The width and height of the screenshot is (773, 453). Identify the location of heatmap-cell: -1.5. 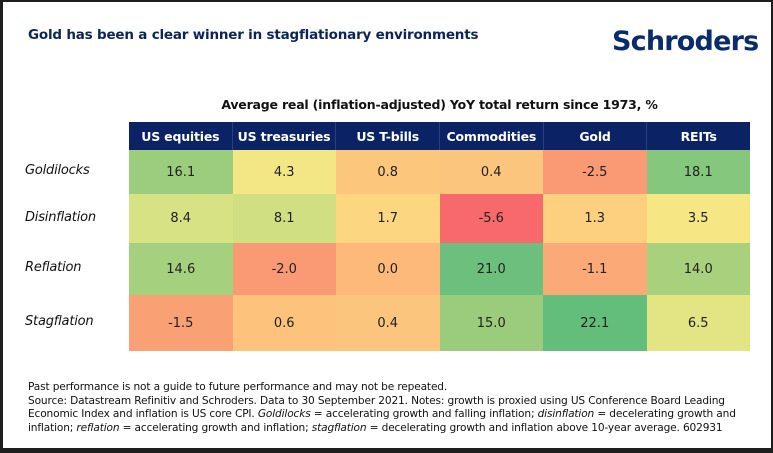
(181, 323).